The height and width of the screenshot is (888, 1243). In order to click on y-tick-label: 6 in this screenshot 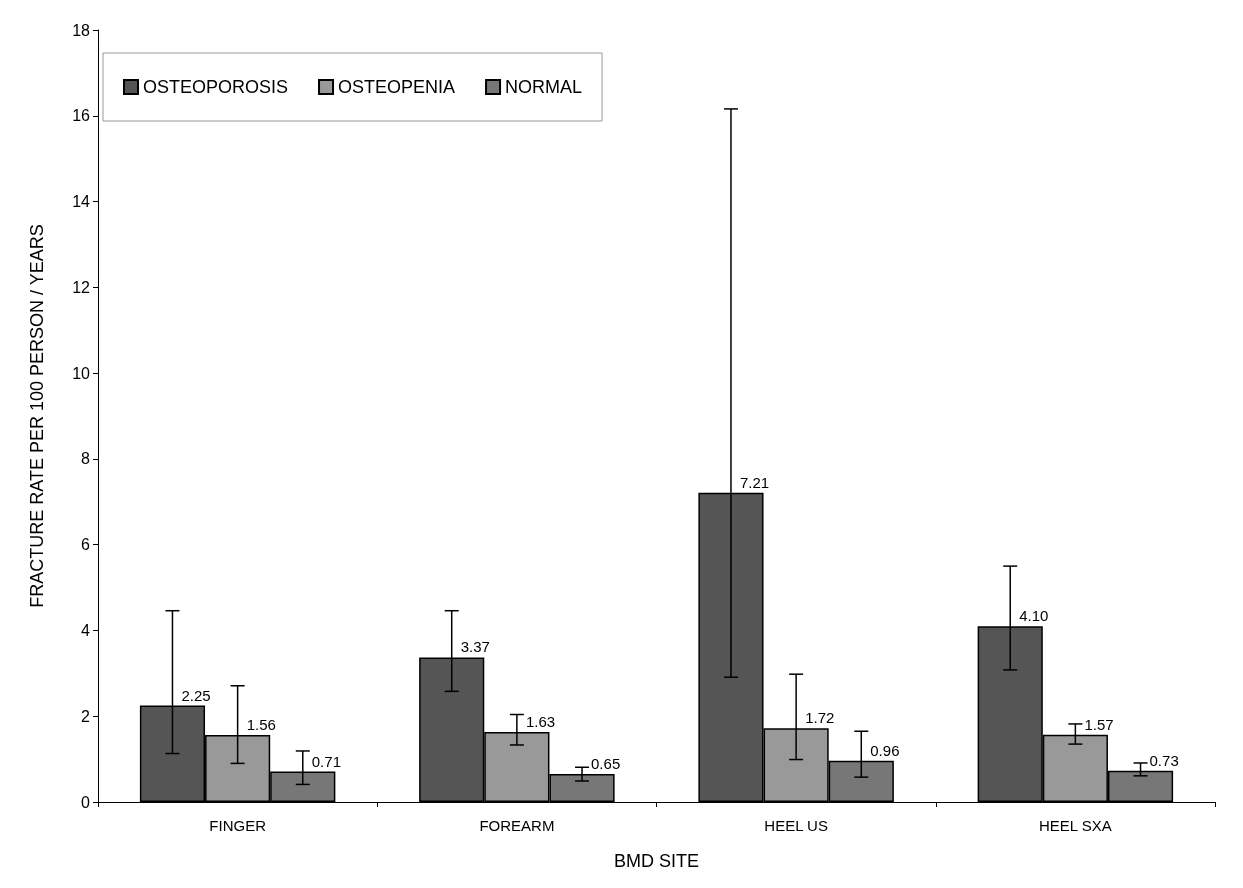, I will do `click(86, 545)`.